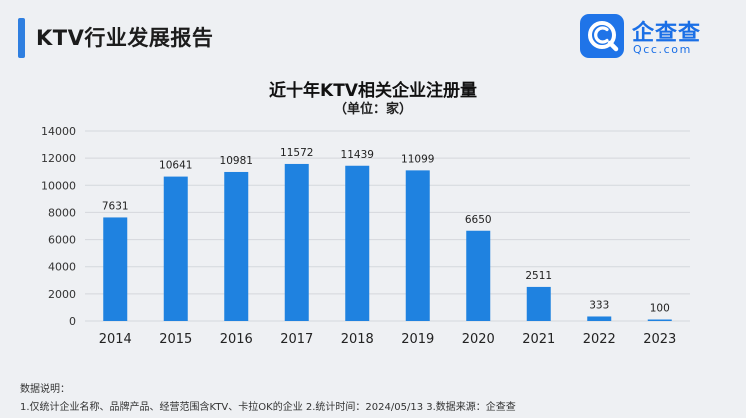 This screenshot has width=746, height=418. What do you see at coordinates (538, 303) in the screenshot?
I see `bar-2021` at bounding box center [538, 303].